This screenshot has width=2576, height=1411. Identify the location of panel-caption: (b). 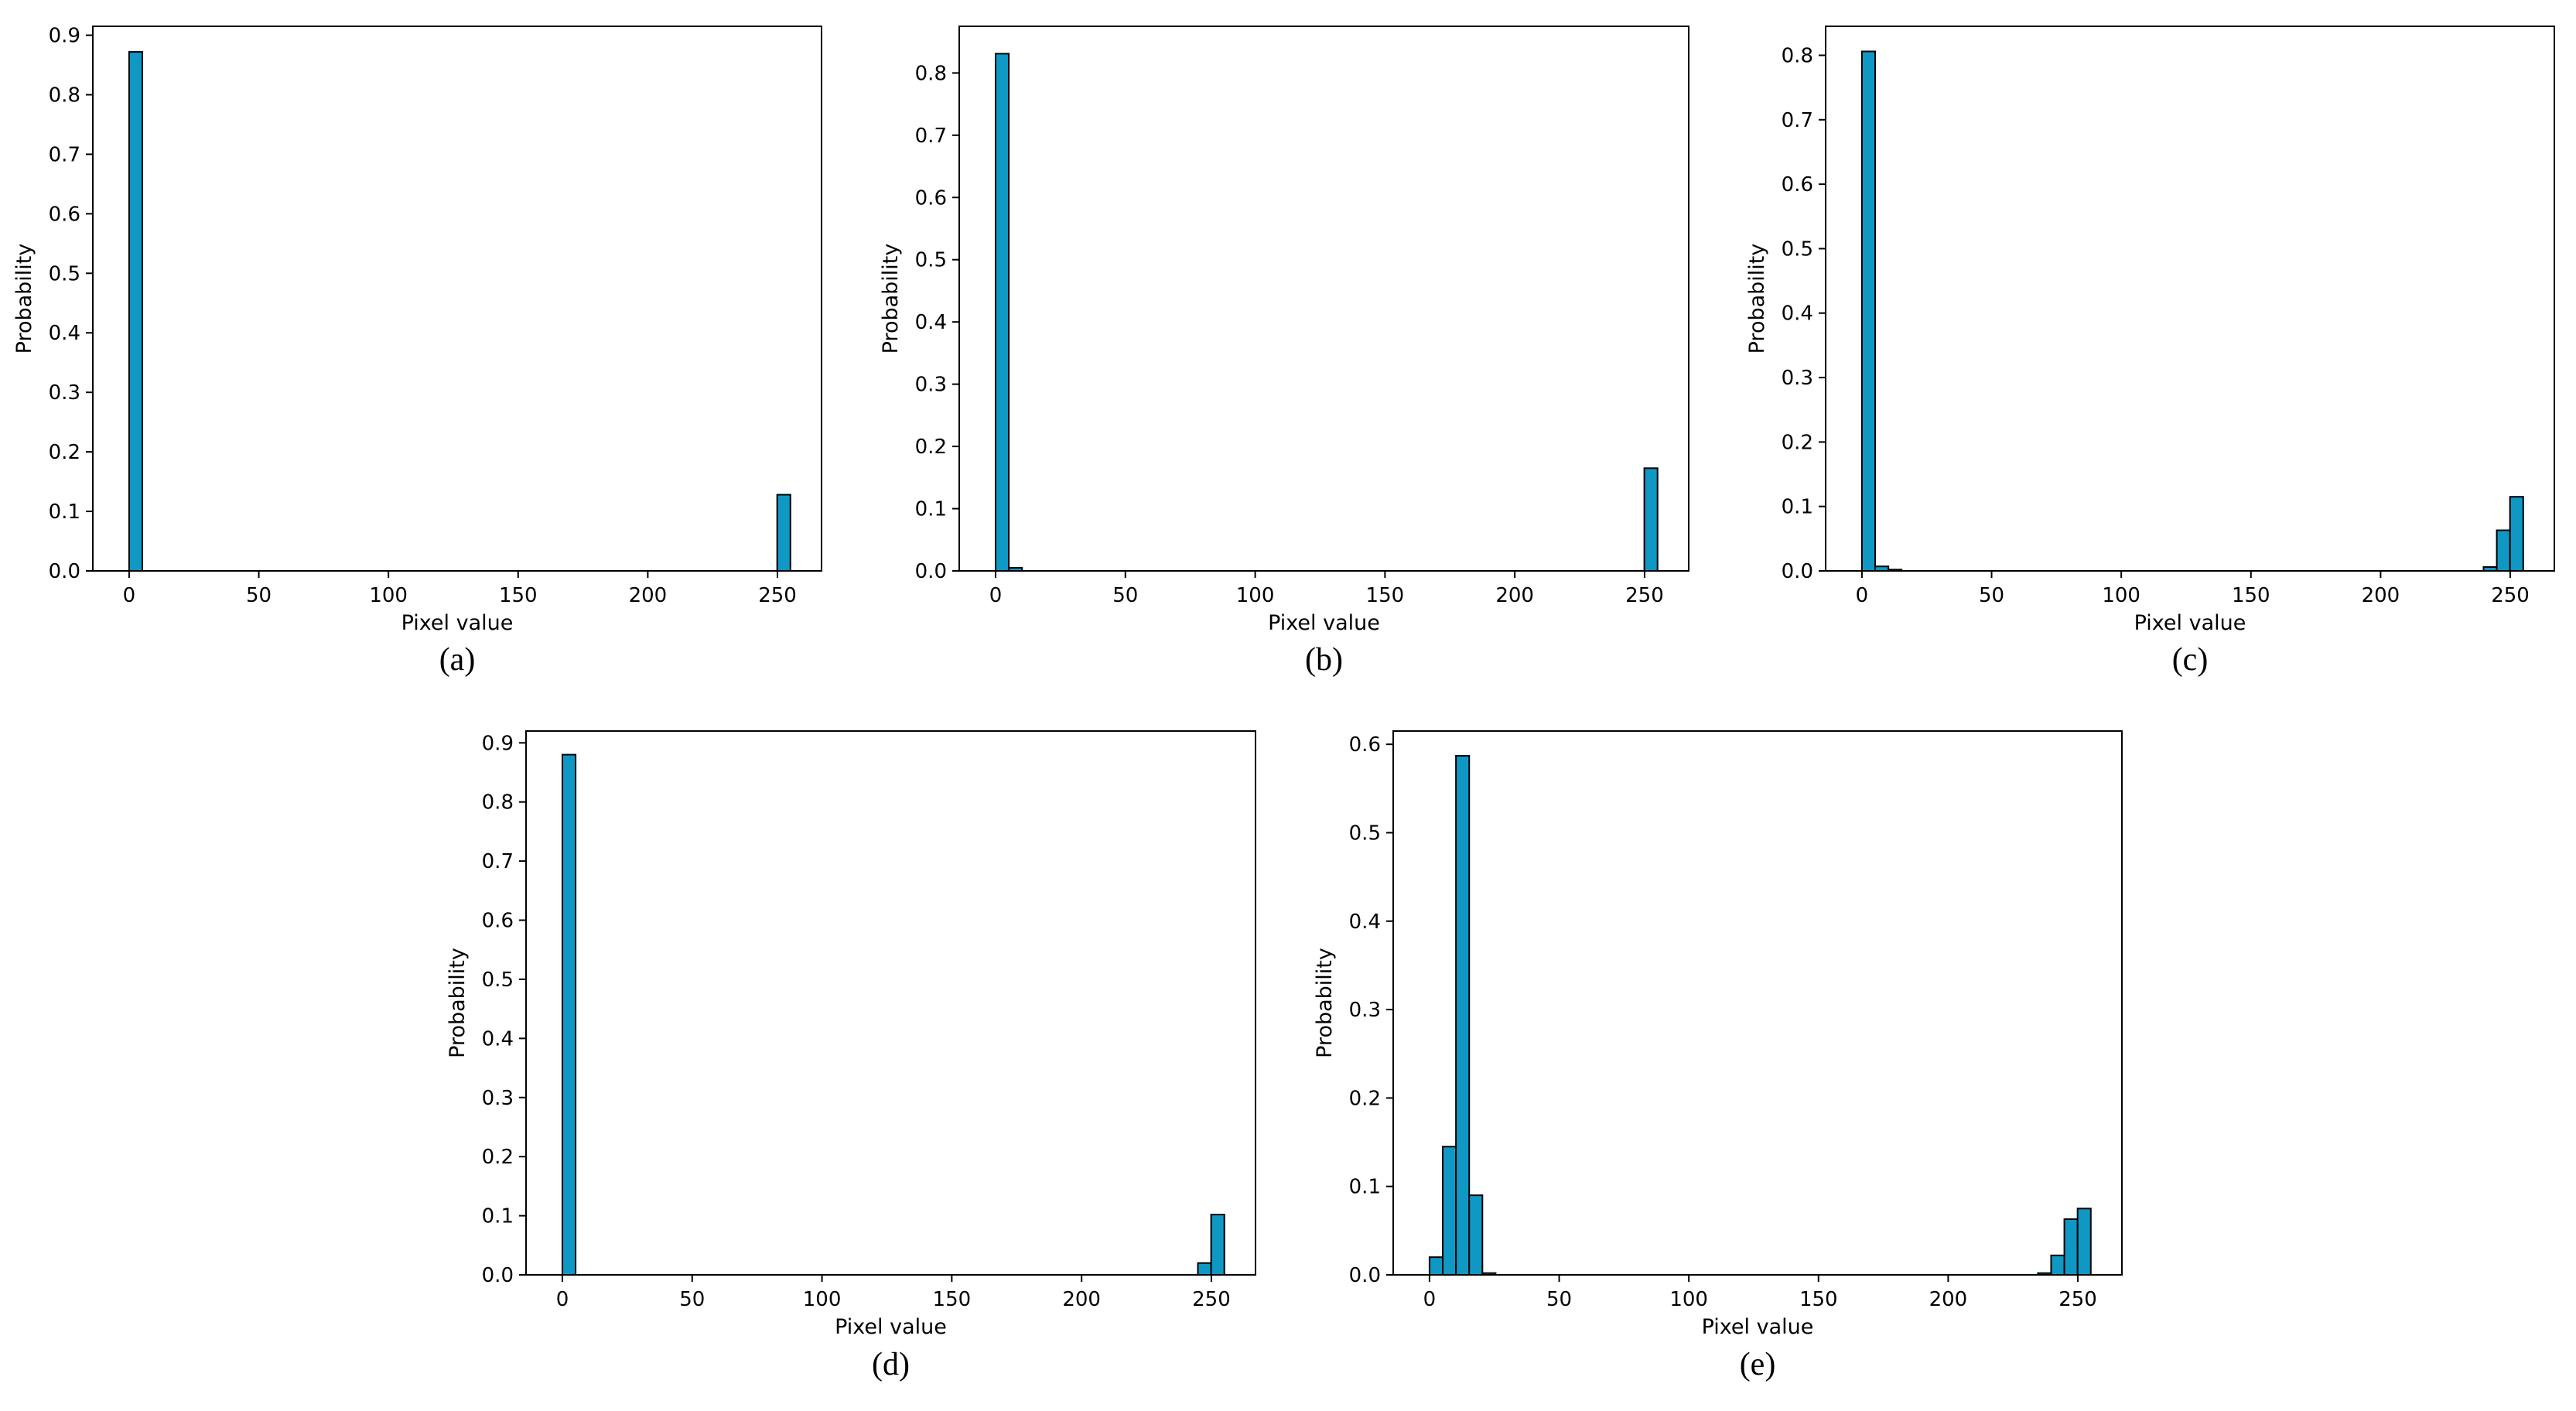
(1324, 660).